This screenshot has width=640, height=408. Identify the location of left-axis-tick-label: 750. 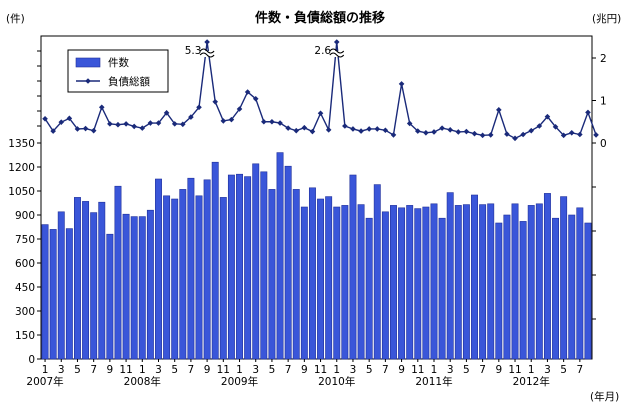
(25, 240).